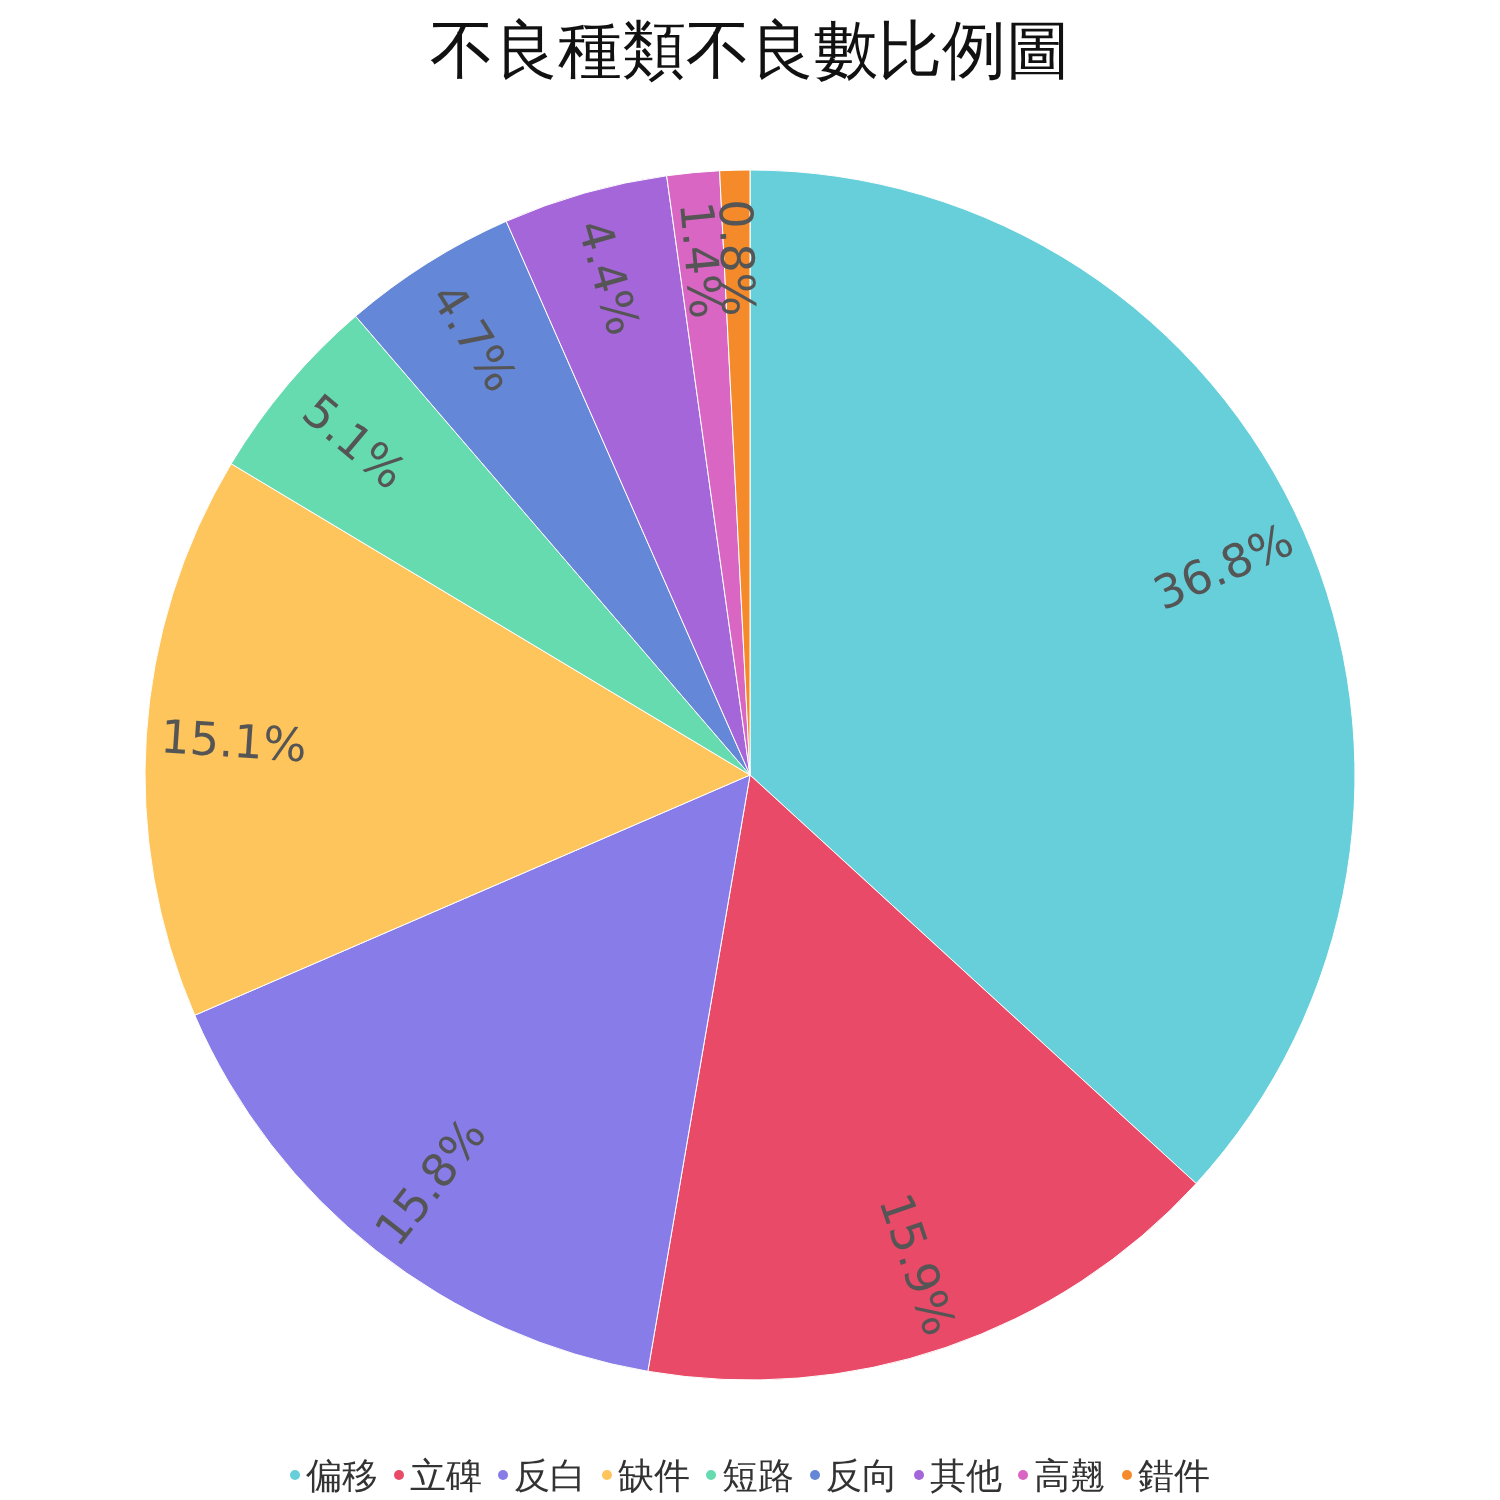 Image resolution: width=1500 pixels, height=1500 pixels. What do you see at coordinates (234, 741) in the screenshot?
I see `data-label: 15.1%` at bounding box center [234, 741].